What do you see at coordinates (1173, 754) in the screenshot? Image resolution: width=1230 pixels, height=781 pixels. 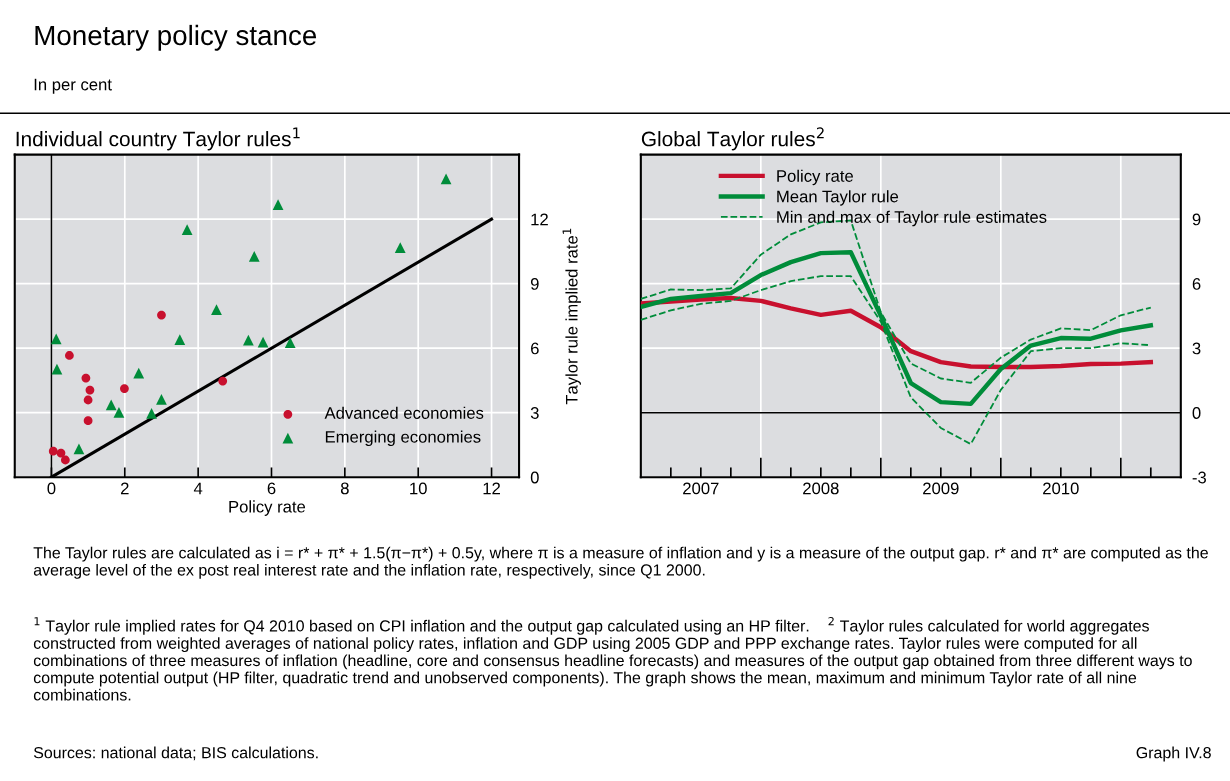 I see `text: Graph IV.8` at bounding box center [1173, 754].